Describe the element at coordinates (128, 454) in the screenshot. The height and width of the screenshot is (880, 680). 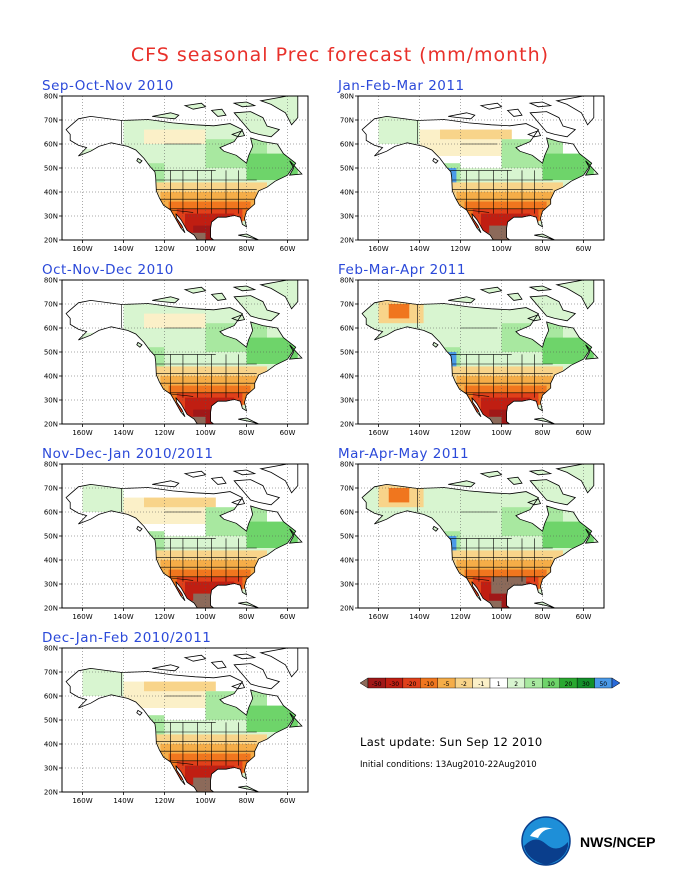
I see `panel-title: Nov-Dec-Jan 2010/2011` at that location.